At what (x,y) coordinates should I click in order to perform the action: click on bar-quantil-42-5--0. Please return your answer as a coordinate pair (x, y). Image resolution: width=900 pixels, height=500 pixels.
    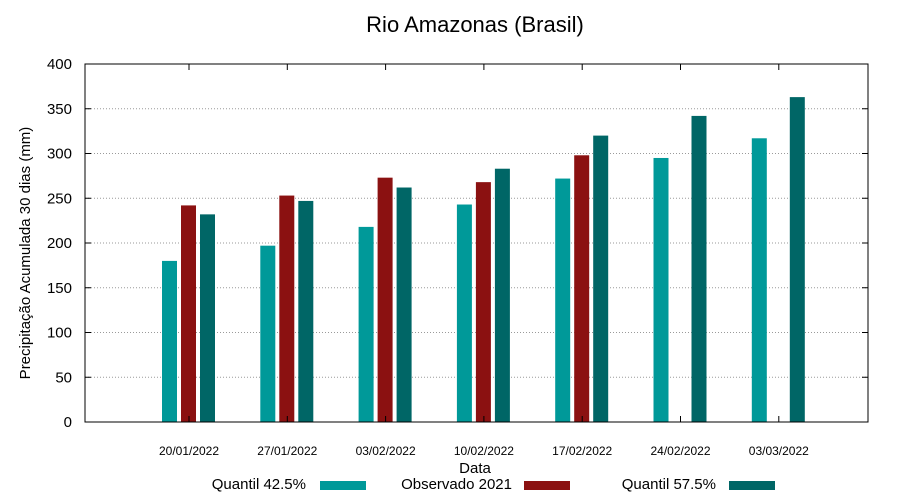
    Looking at the image, I should click on (169, 341).